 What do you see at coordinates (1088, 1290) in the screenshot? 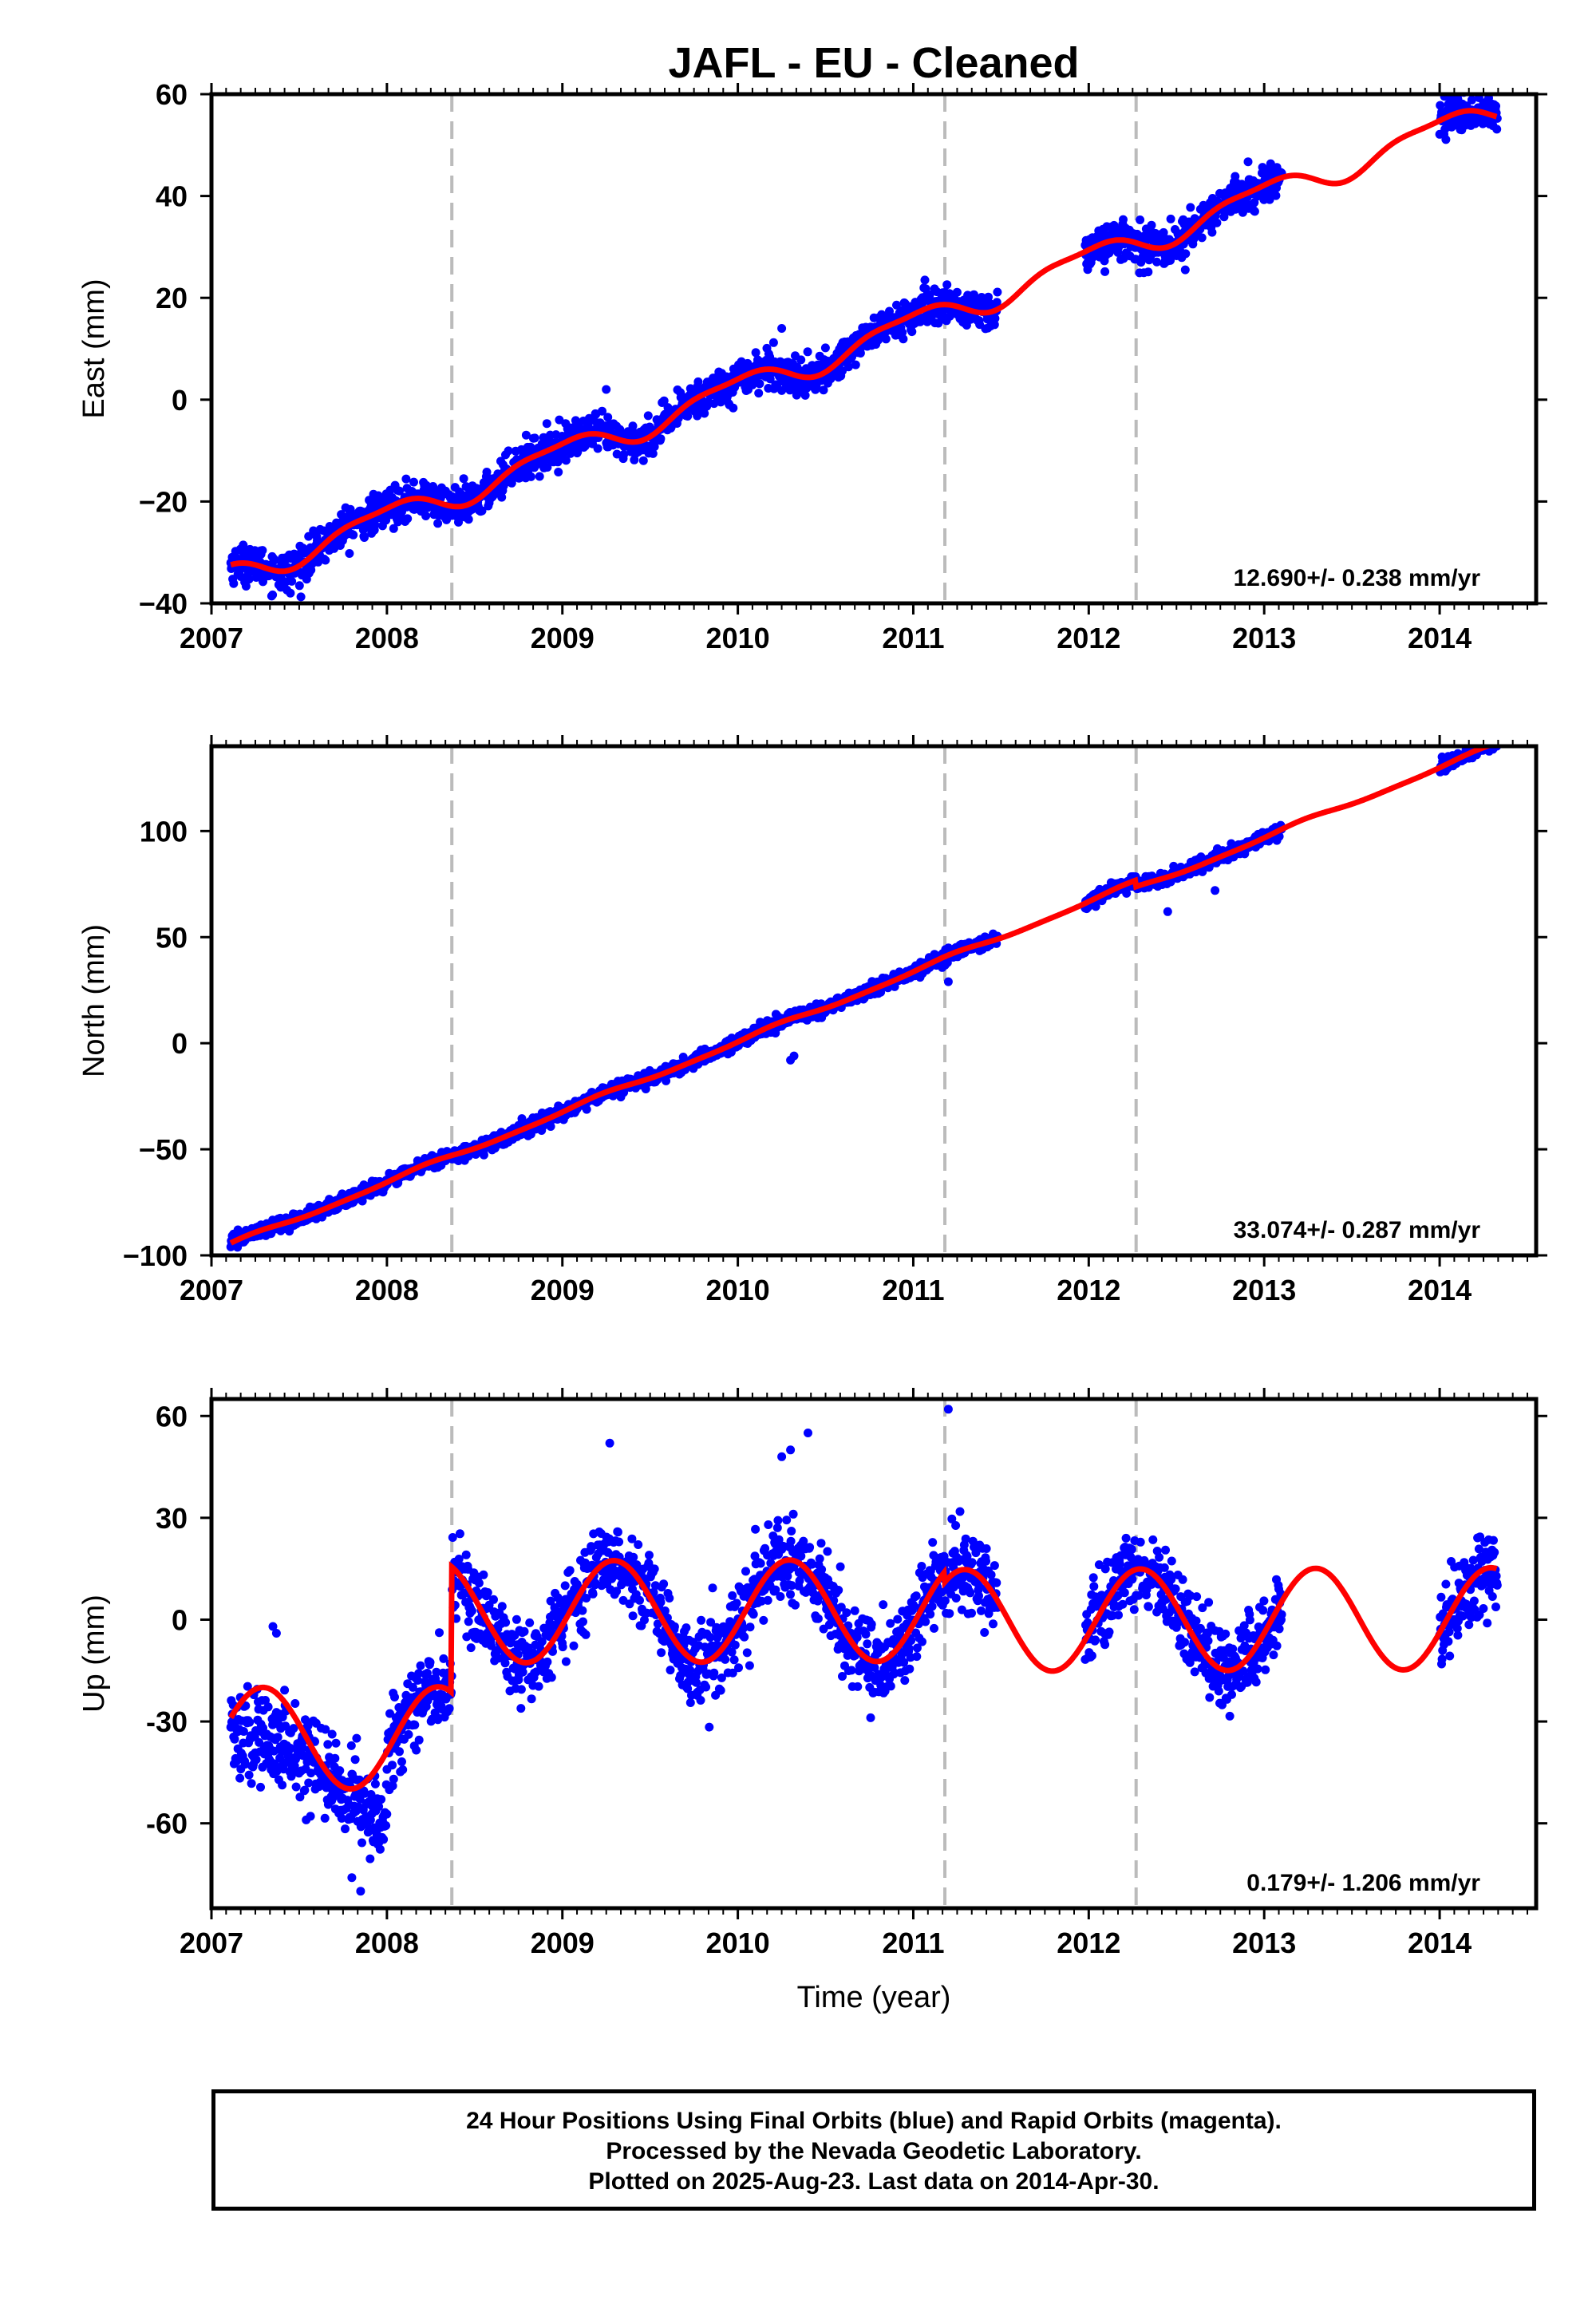
I see `x-tick-label: 2012` at bounding box center [1088, 1290].